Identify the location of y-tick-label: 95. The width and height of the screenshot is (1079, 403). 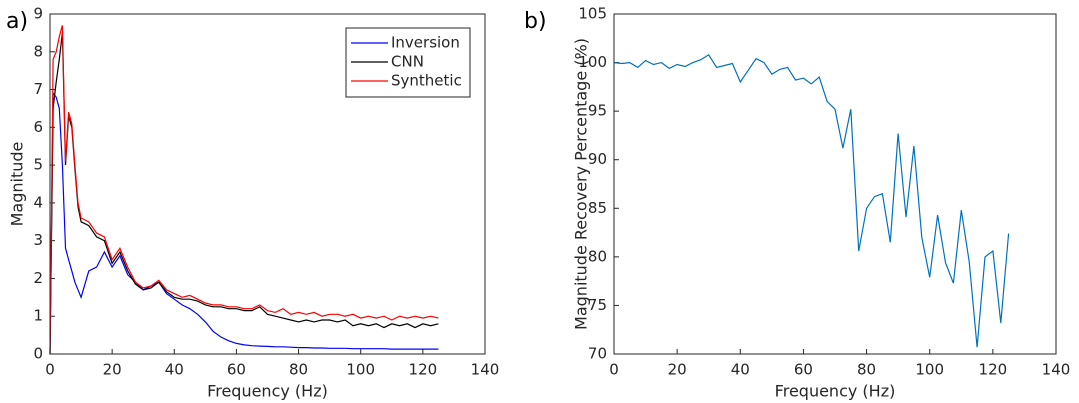
(597, 111).